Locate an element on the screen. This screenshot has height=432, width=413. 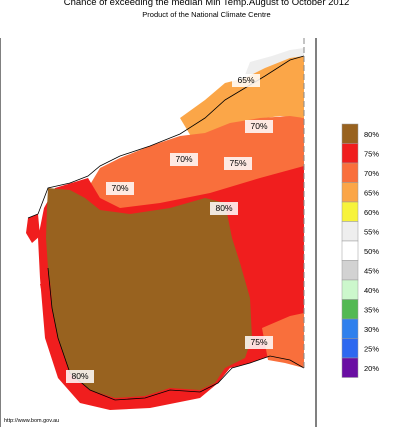
legend-label-60: 60% is located at coordinates (371, 212).